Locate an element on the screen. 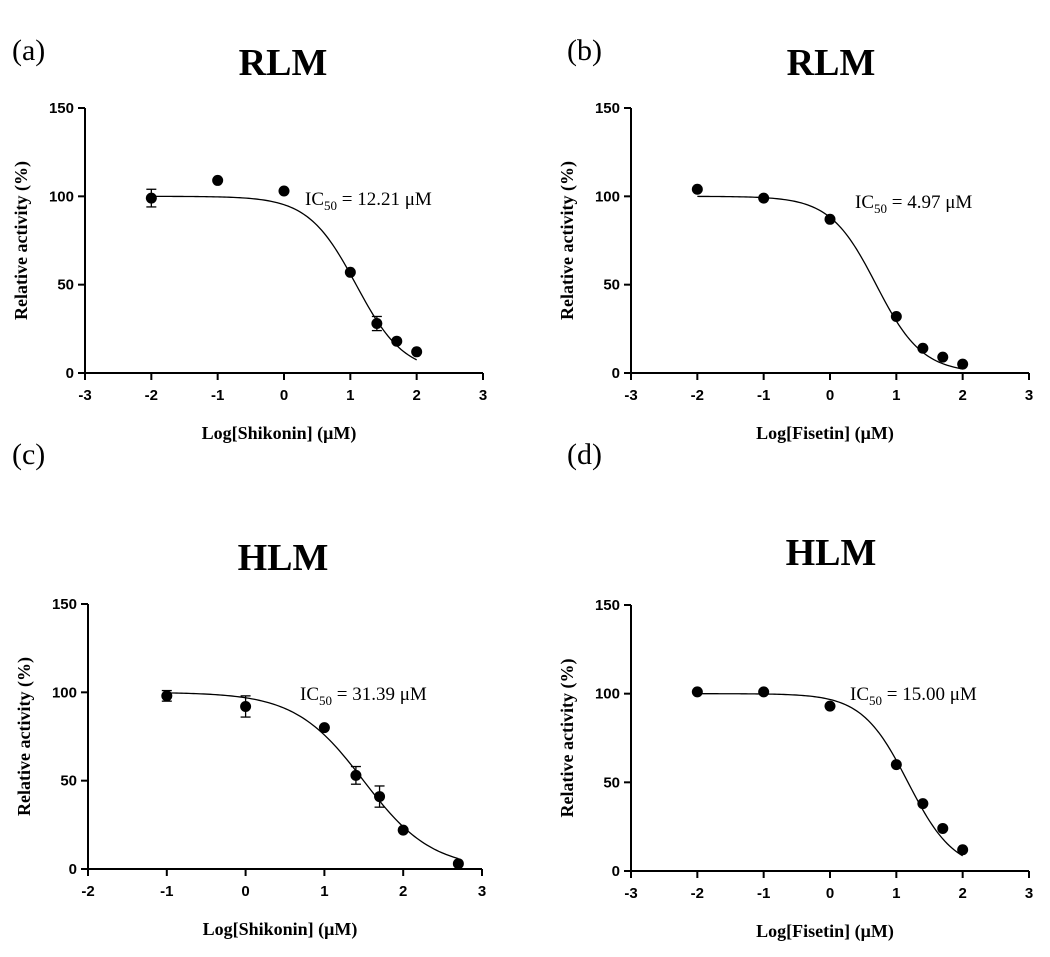 This screenshot has width=1050, height=957. panel-label: (c) is located at coordinates (28, 454).